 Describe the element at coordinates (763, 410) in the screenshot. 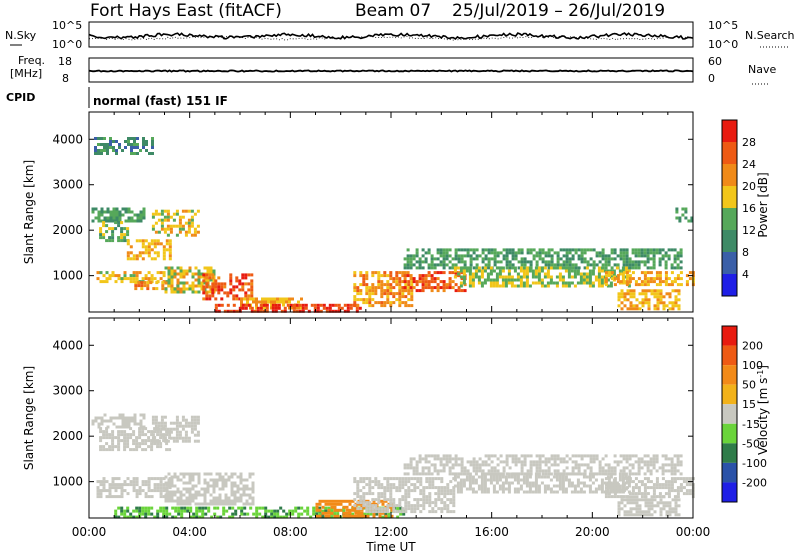

I see `velocity-colorbar-label: Velocity [m s-1]` at that location.